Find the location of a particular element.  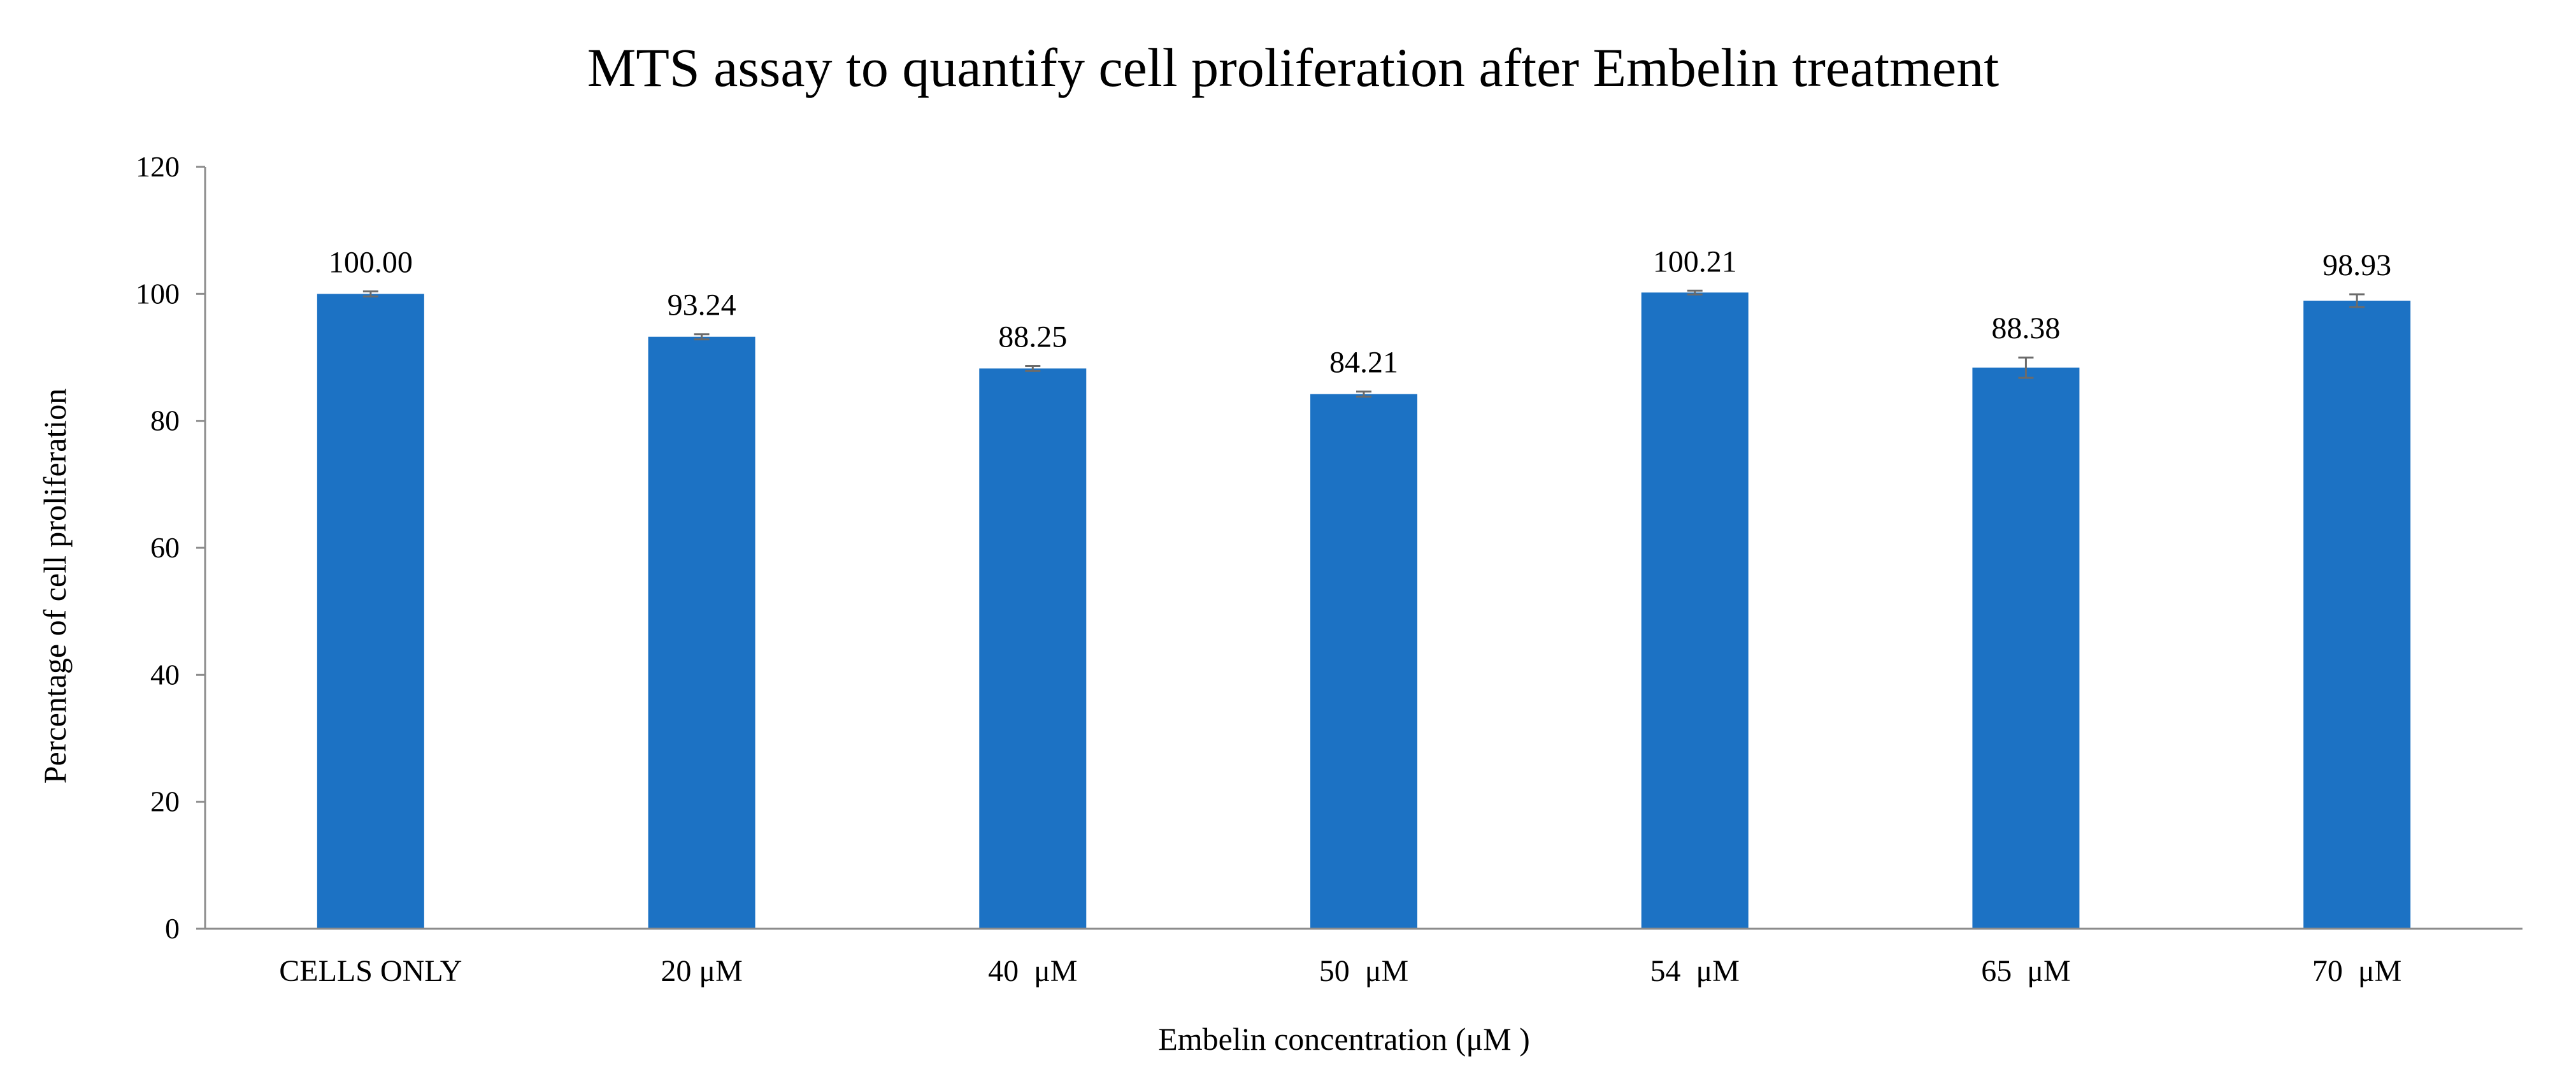

x-axis-label: Embelin concentration (μM ) is located at coordinates (1344, 1039).